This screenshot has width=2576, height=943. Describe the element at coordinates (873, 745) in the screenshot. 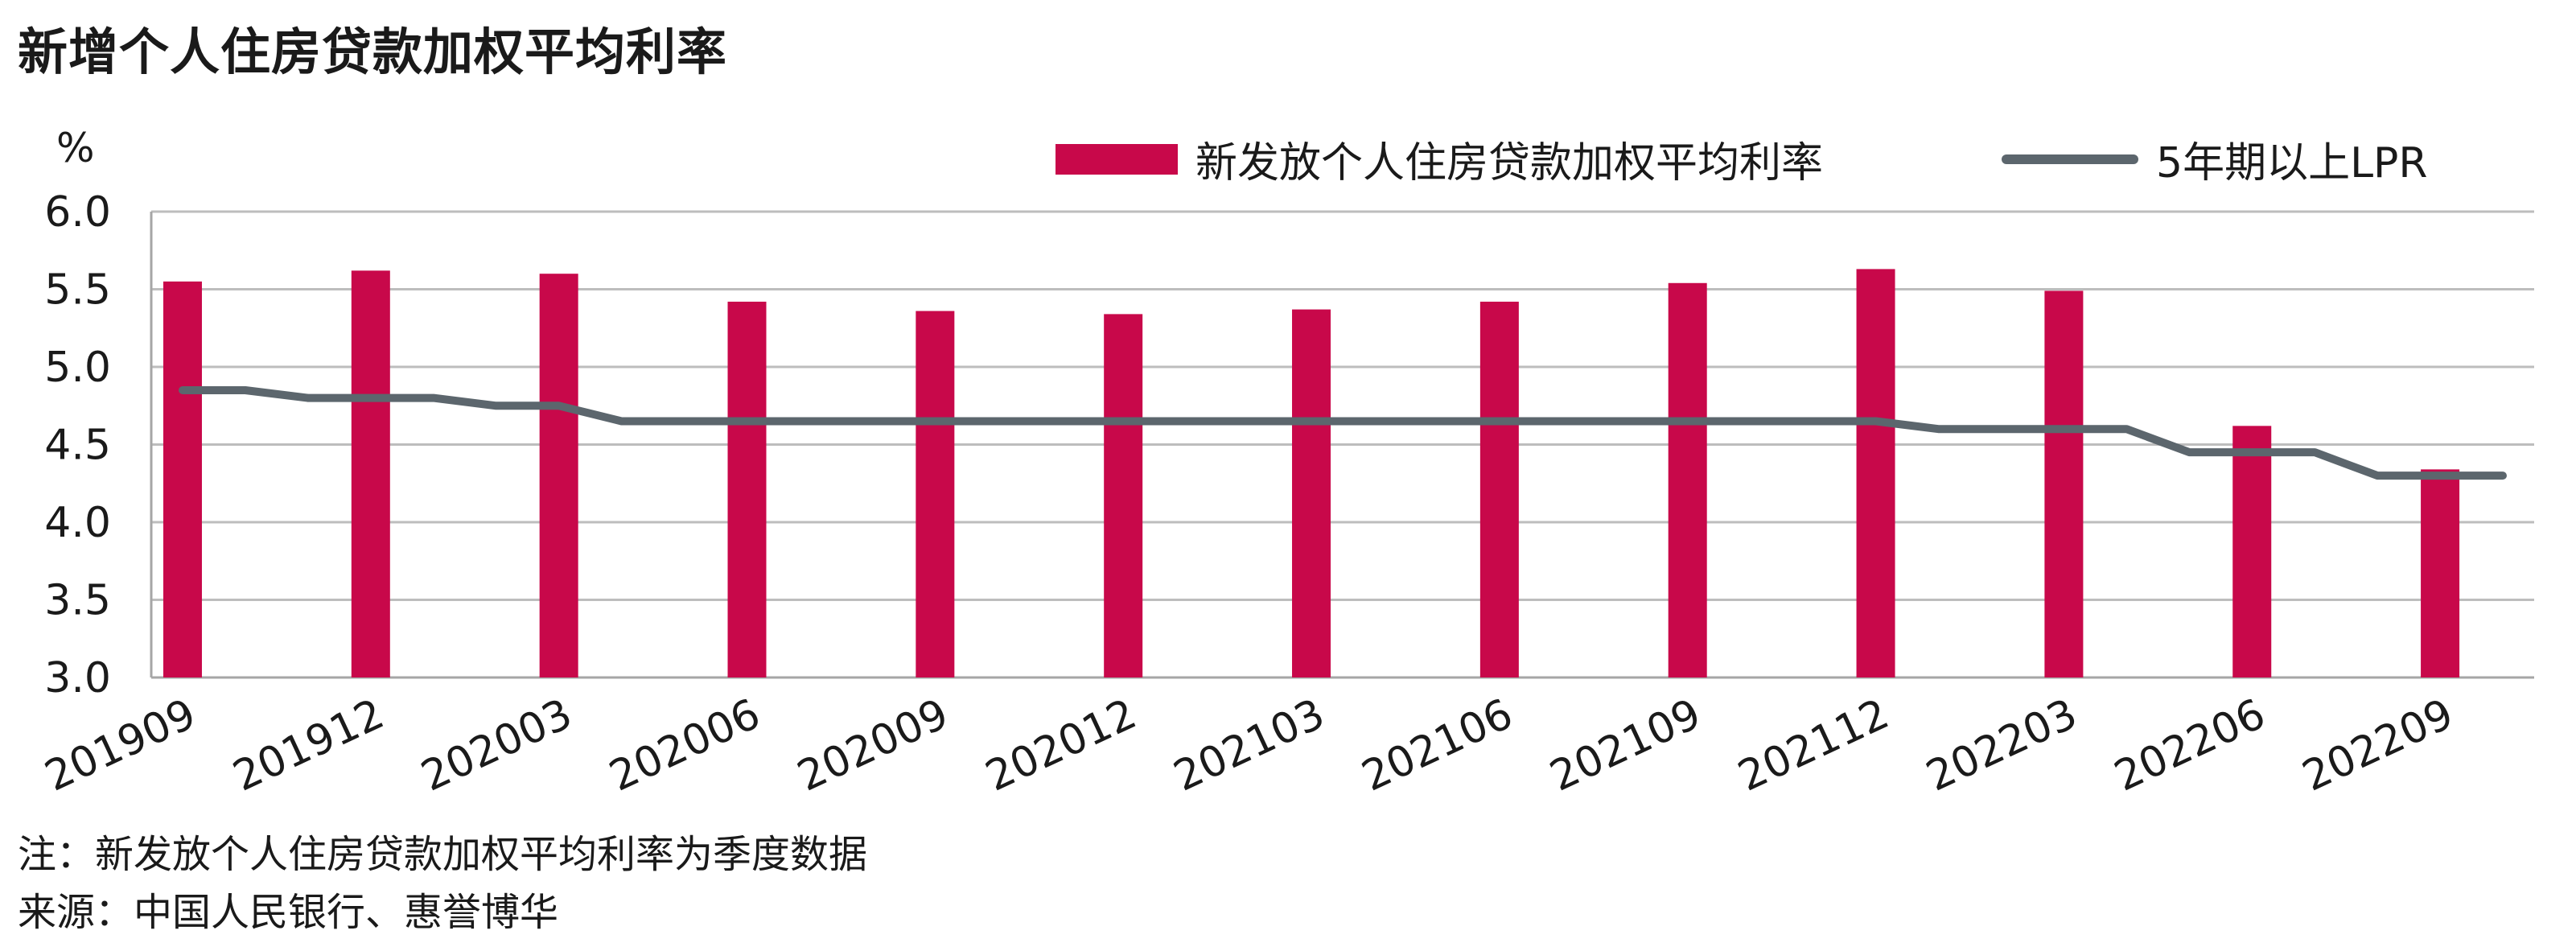

I see `x-tick-label: 202009` at that location.